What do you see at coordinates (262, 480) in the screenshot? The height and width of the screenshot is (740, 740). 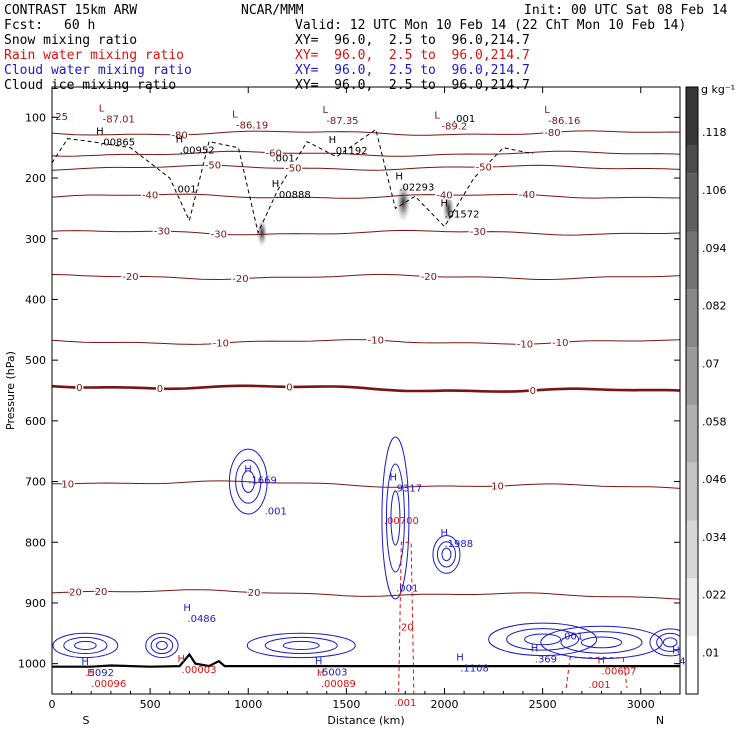 I see `high-value: .1669` at bounding box center [262, 480].